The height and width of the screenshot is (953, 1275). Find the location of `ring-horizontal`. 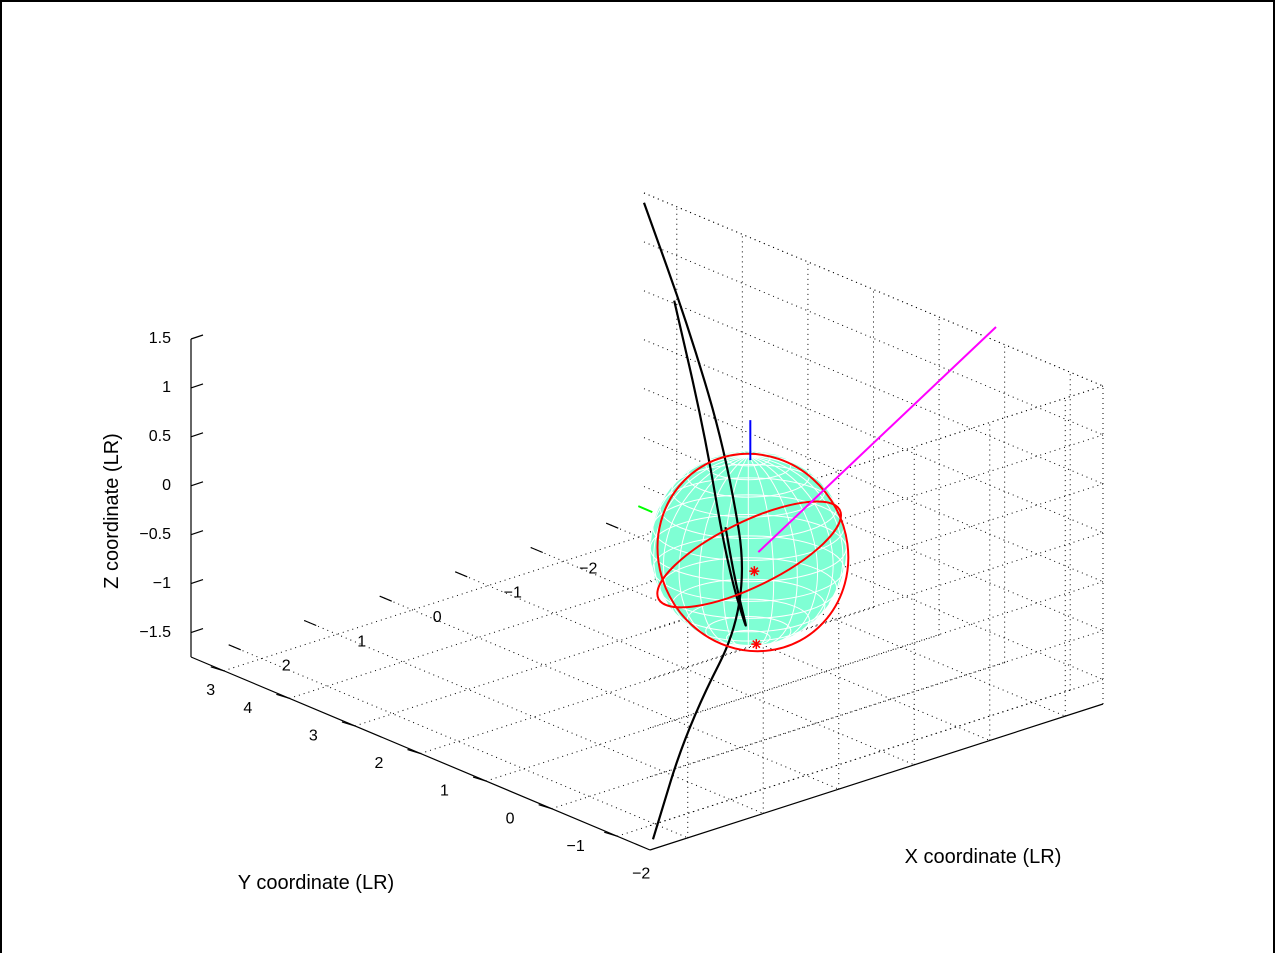

ring-horizontal is located at coordinates (749, 554).